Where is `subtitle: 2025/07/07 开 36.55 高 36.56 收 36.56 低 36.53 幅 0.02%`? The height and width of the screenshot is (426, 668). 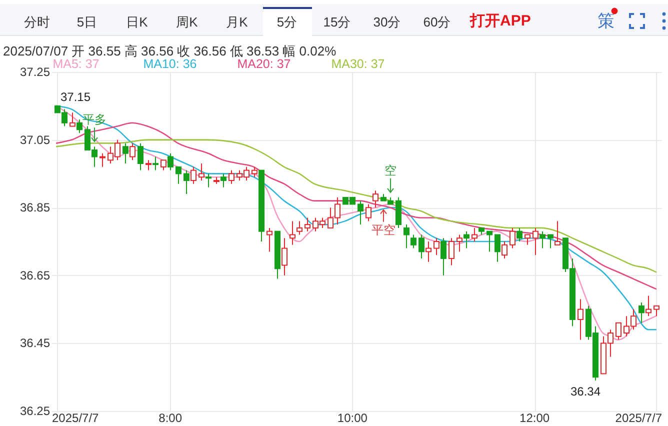
subtitle: 2025/07/07 开 36.55 高 36.56 收 36.56 低 36.53 幅 0.02% is located at coordinates (169, 51).